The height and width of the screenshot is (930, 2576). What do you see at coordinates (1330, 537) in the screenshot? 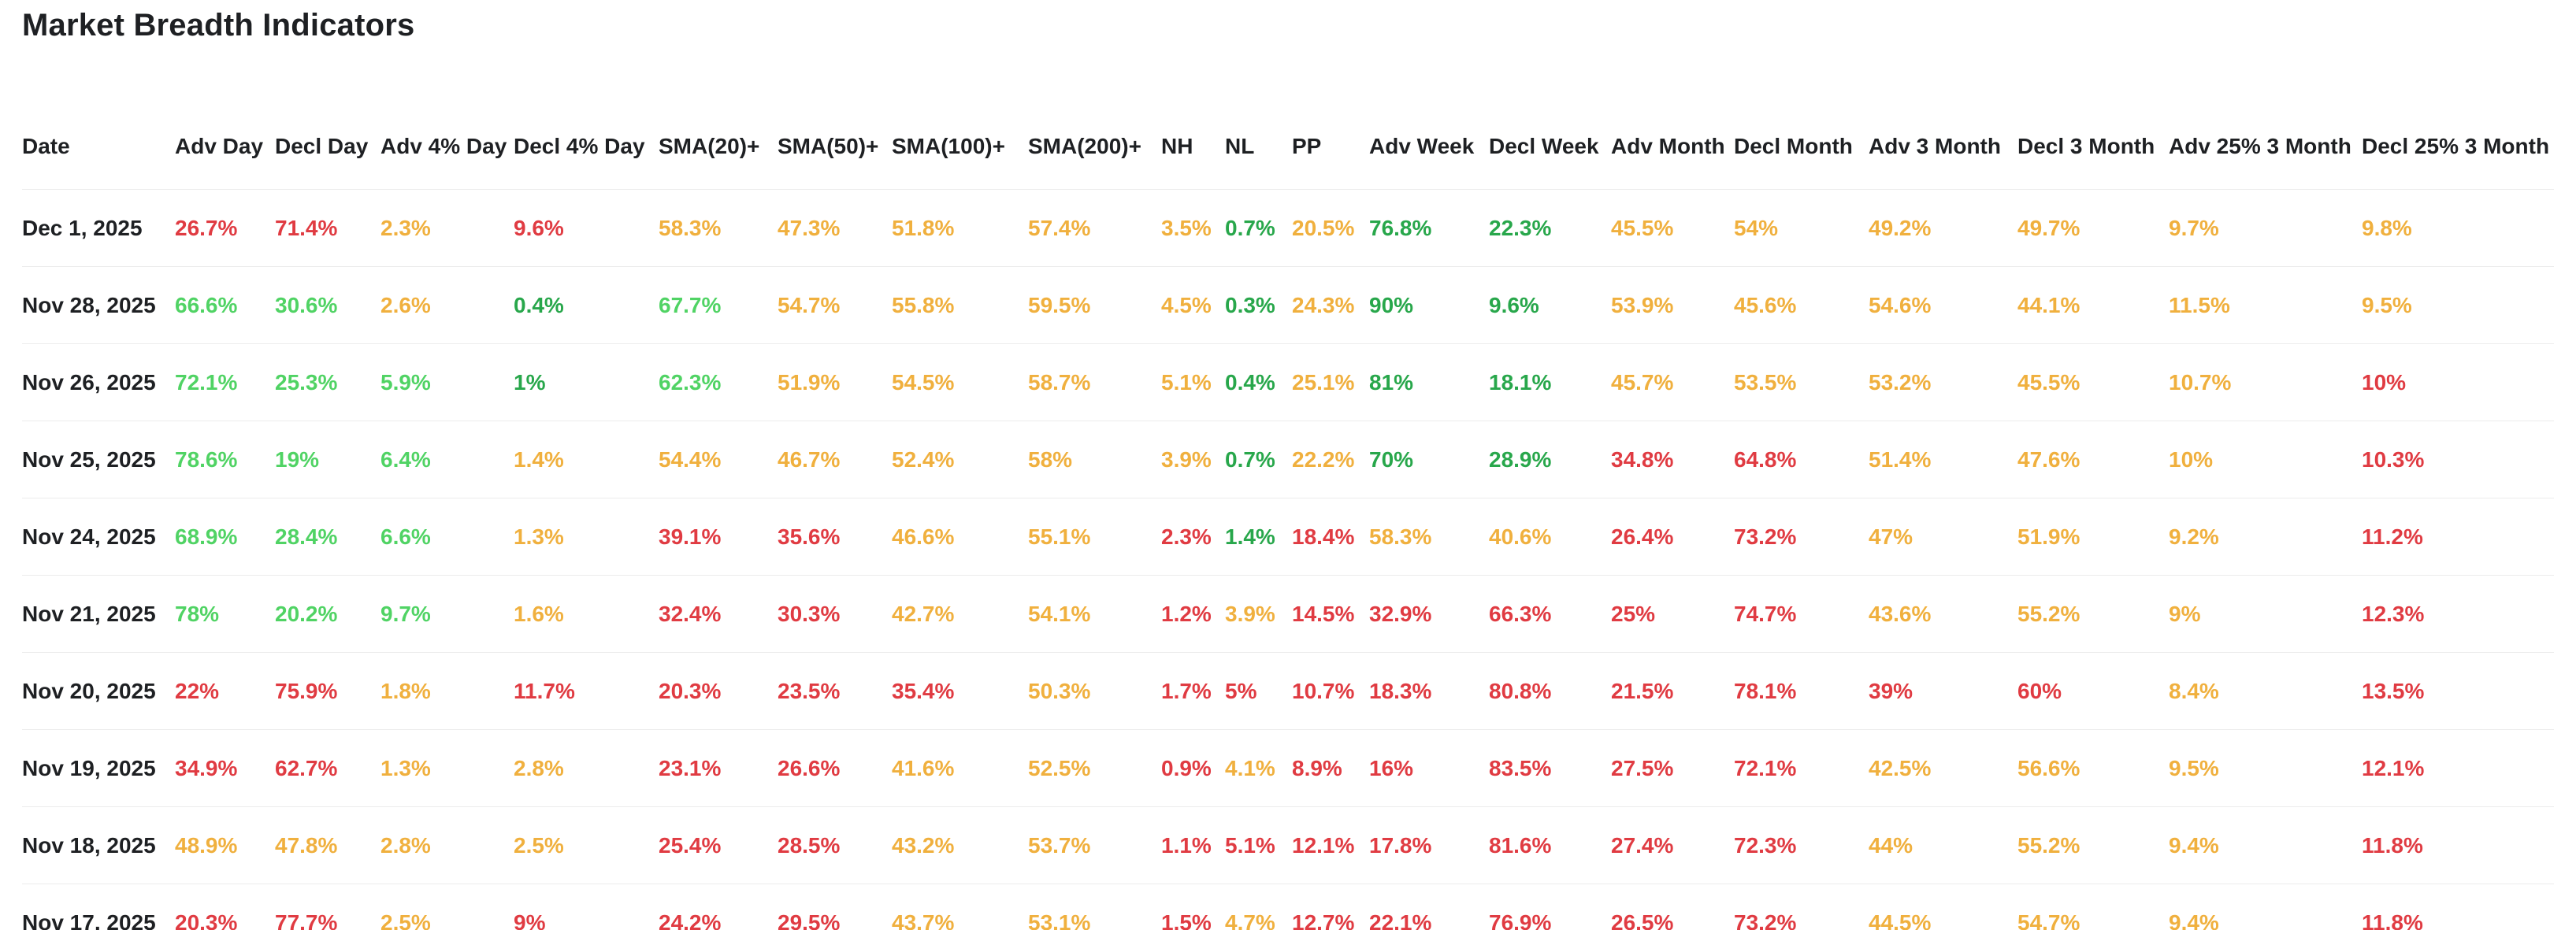
I see `cell-pp: 18.4%` at bounding box center [1330, 537].